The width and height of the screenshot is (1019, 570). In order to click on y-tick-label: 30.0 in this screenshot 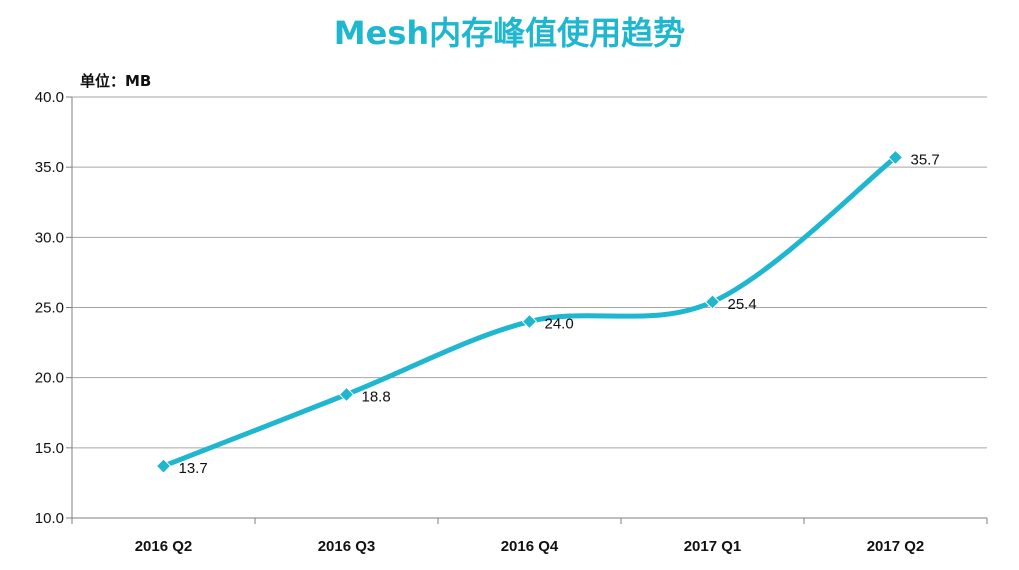, I will do `click(49, 237)`.